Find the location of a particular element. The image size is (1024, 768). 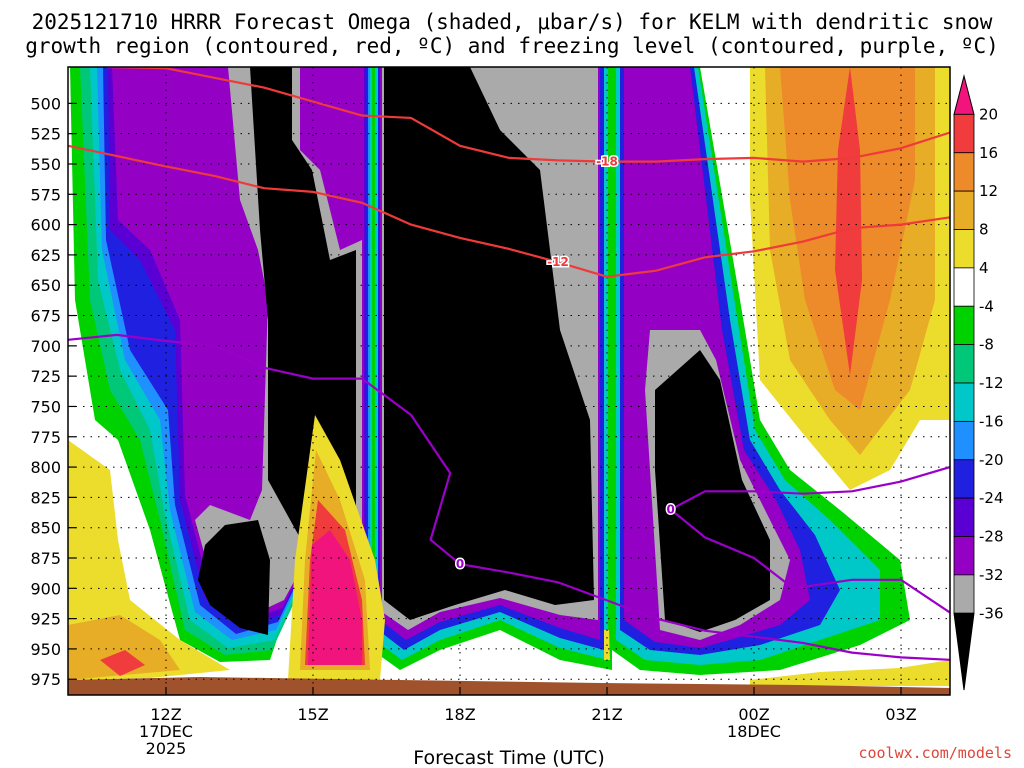

colorbar-label: -36 is located at coordinates (991, 613).